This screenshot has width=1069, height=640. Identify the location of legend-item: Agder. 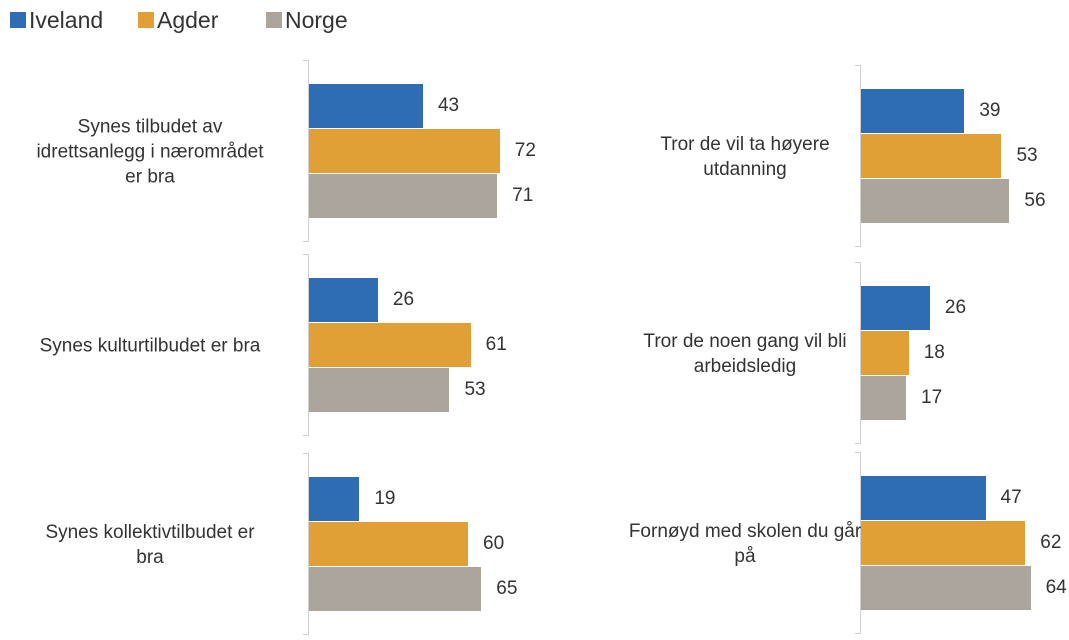
(178, 20).